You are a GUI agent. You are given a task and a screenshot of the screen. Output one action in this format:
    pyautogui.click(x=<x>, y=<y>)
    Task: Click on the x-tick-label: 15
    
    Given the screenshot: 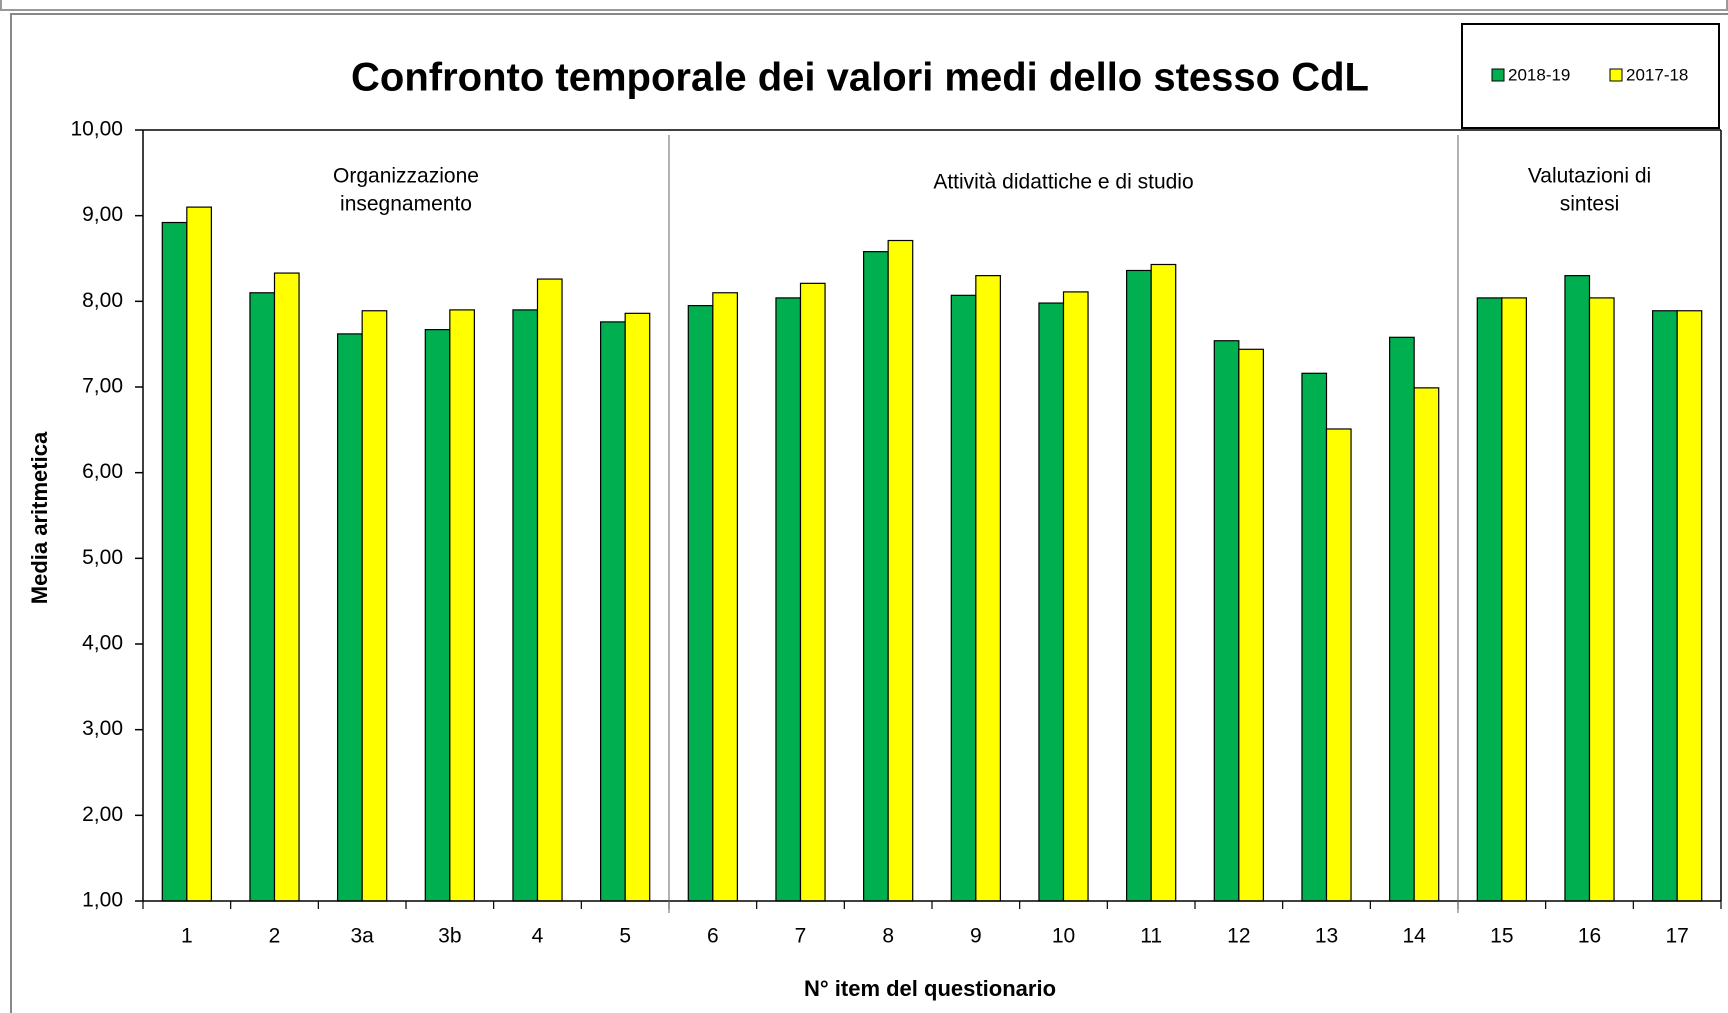 What is the action you would take?
    pyautogui.click(x=1501, y=936)
    